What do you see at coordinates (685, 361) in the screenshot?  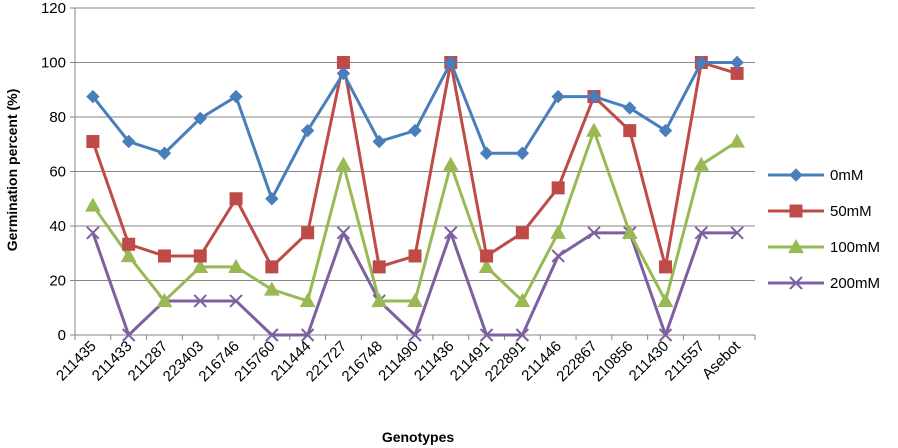 I see `x-tick-label: 211557` at bounding box center [685, 361].